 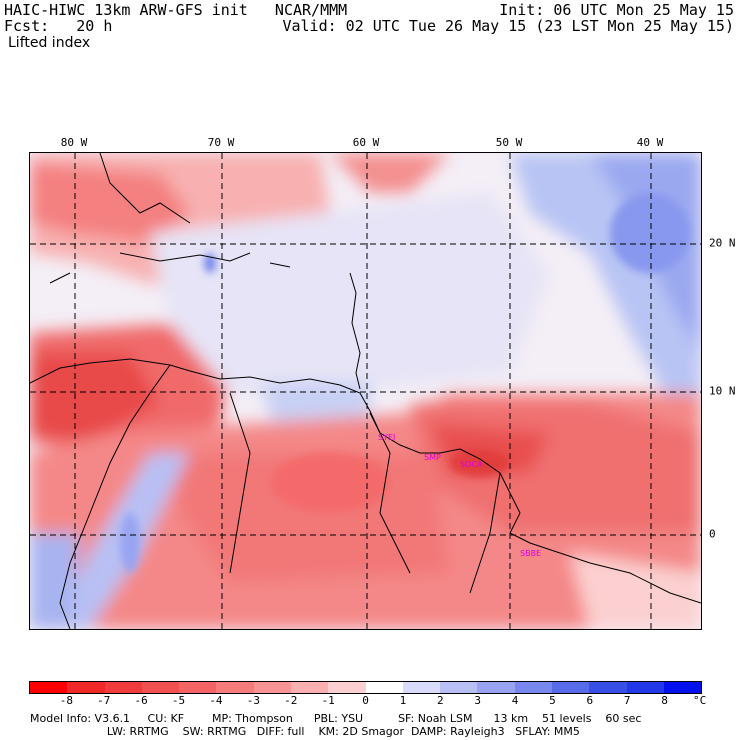 I want to click on lon-label-80w: 80 W, so click(x=74, y=142).